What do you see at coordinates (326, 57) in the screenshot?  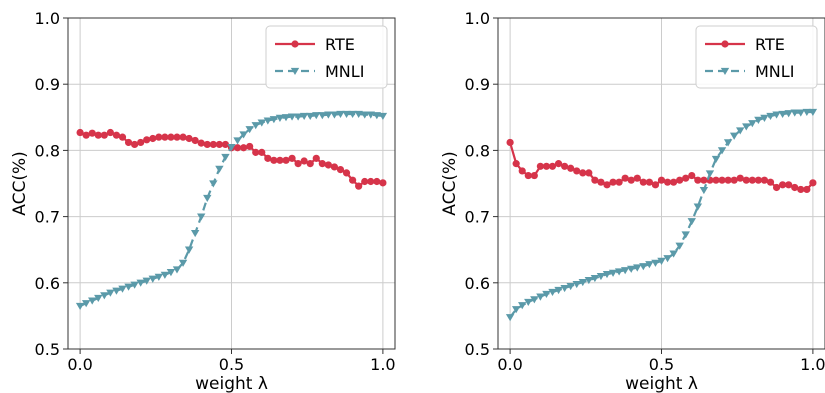 I see `legend: RTE MNLI` at bounding box center [326, 57].